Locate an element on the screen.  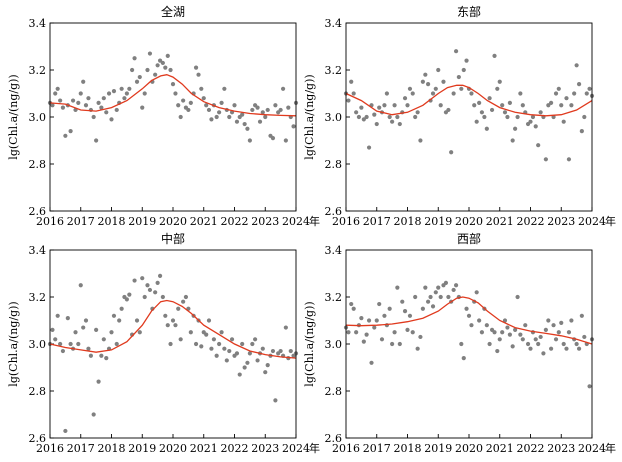
y-tick-label: 2.6 is located at coordinates (38, 211).